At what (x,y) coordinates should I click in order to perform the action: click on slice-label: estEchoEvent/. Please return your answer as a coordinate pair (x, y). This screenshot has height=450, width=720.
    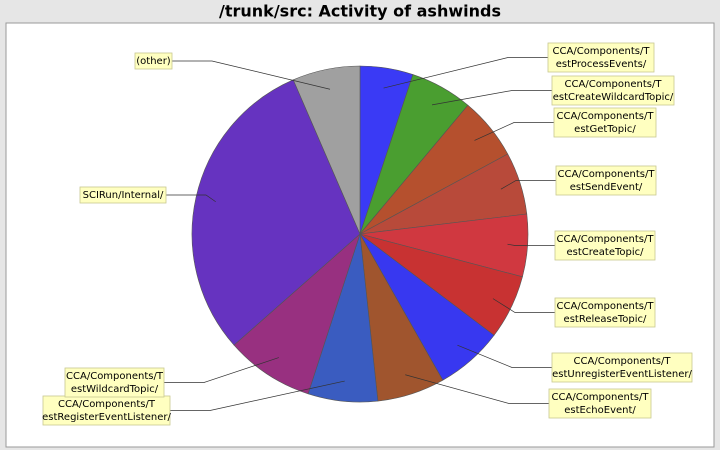
    Looking at the image, I should click on (600, 410).